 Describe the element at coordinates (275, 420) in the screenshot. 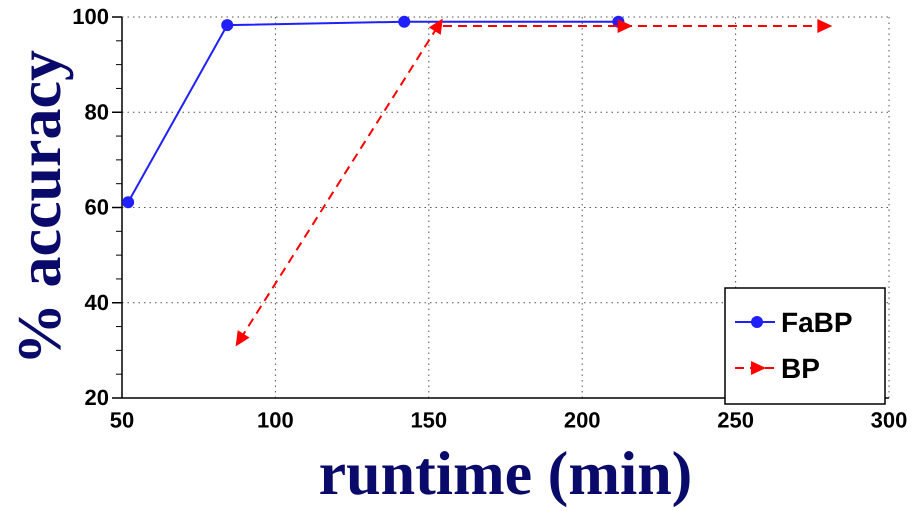

I see `x-tick-label: 100` at that location.